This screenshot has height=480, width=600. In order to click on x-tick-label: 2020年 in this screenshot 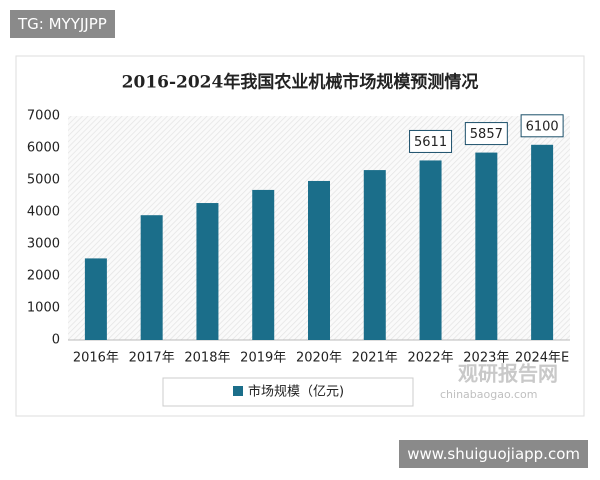, I will do `click(319, 358)`.